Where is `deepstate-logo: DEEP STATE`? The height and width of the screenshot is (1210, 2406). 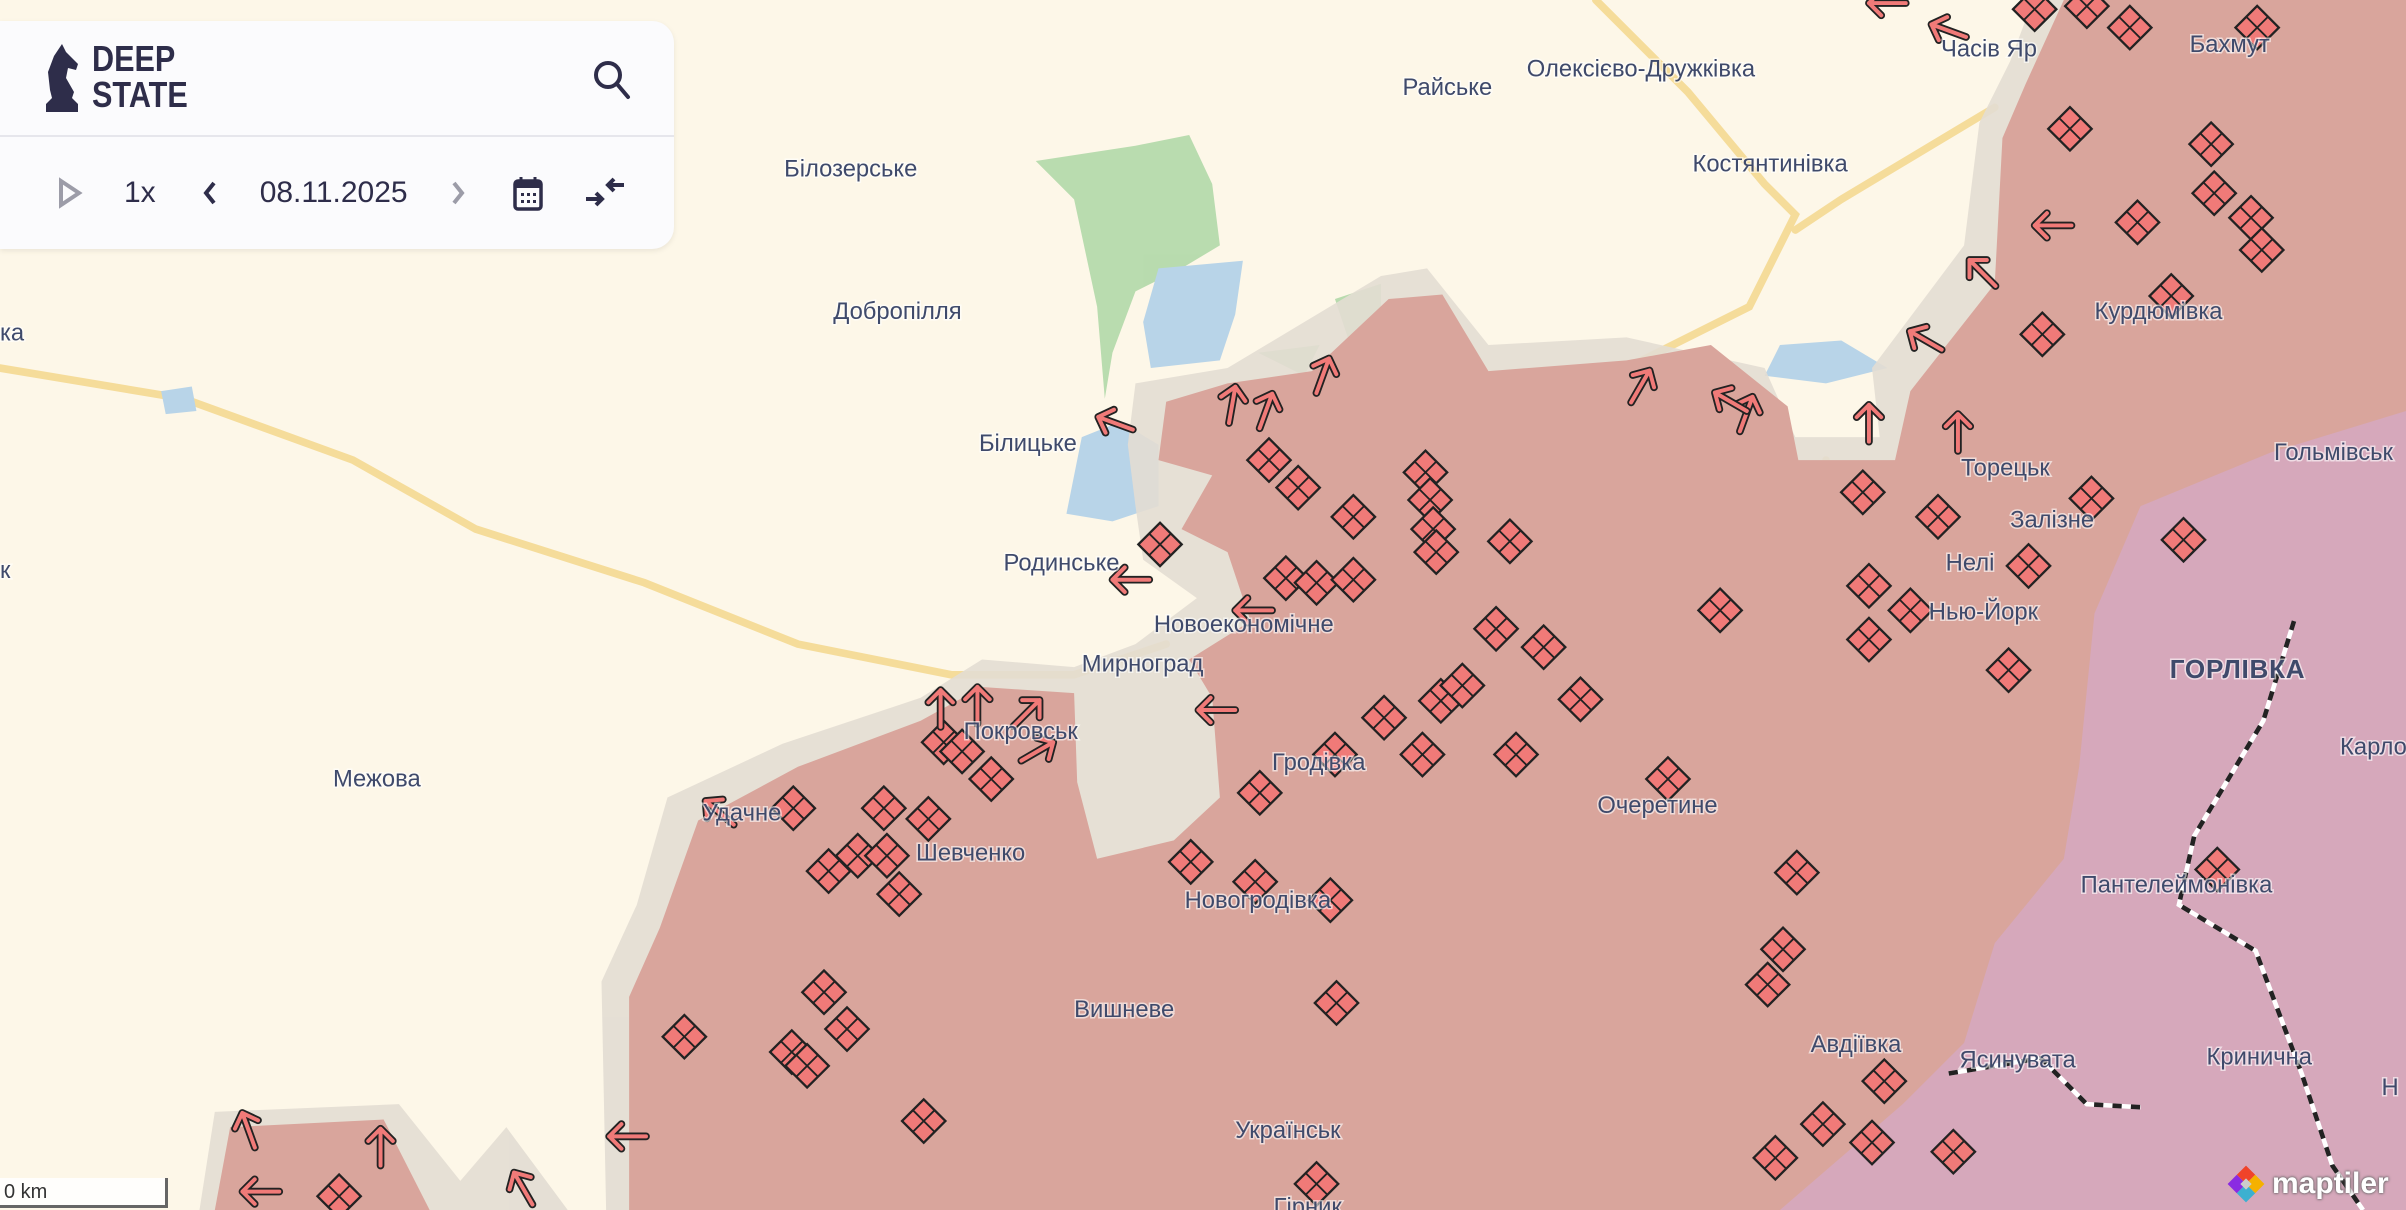
deepstate-logo: DEEP STATE is located at coordinates (124, 77).